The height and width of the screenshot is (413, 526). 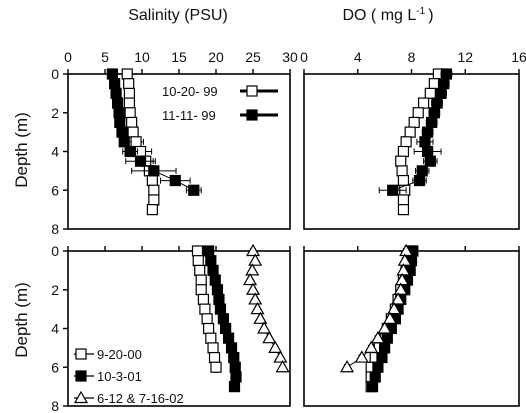 I want to click on x-tick-label: 8, so click(x=412, y=57).